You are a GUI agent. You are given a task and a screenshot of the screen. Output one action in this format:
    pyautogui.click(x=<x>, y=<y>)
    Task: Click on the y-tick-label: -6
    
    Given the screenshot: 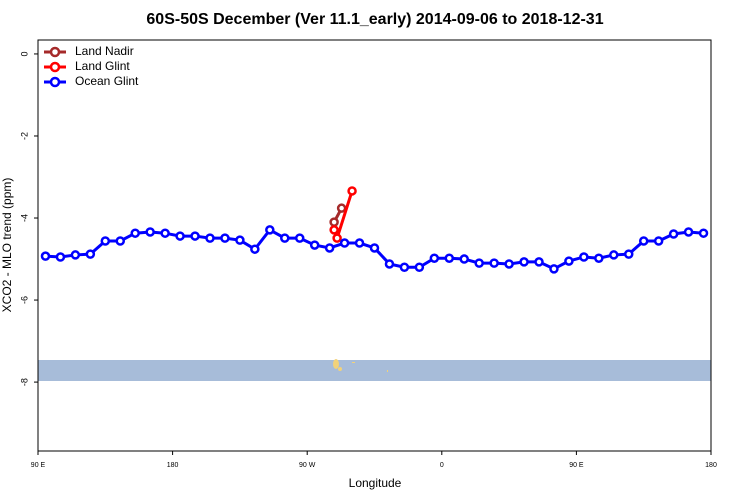 What is the action you would take?
    pyautogui.click(x=24, y=300)
    